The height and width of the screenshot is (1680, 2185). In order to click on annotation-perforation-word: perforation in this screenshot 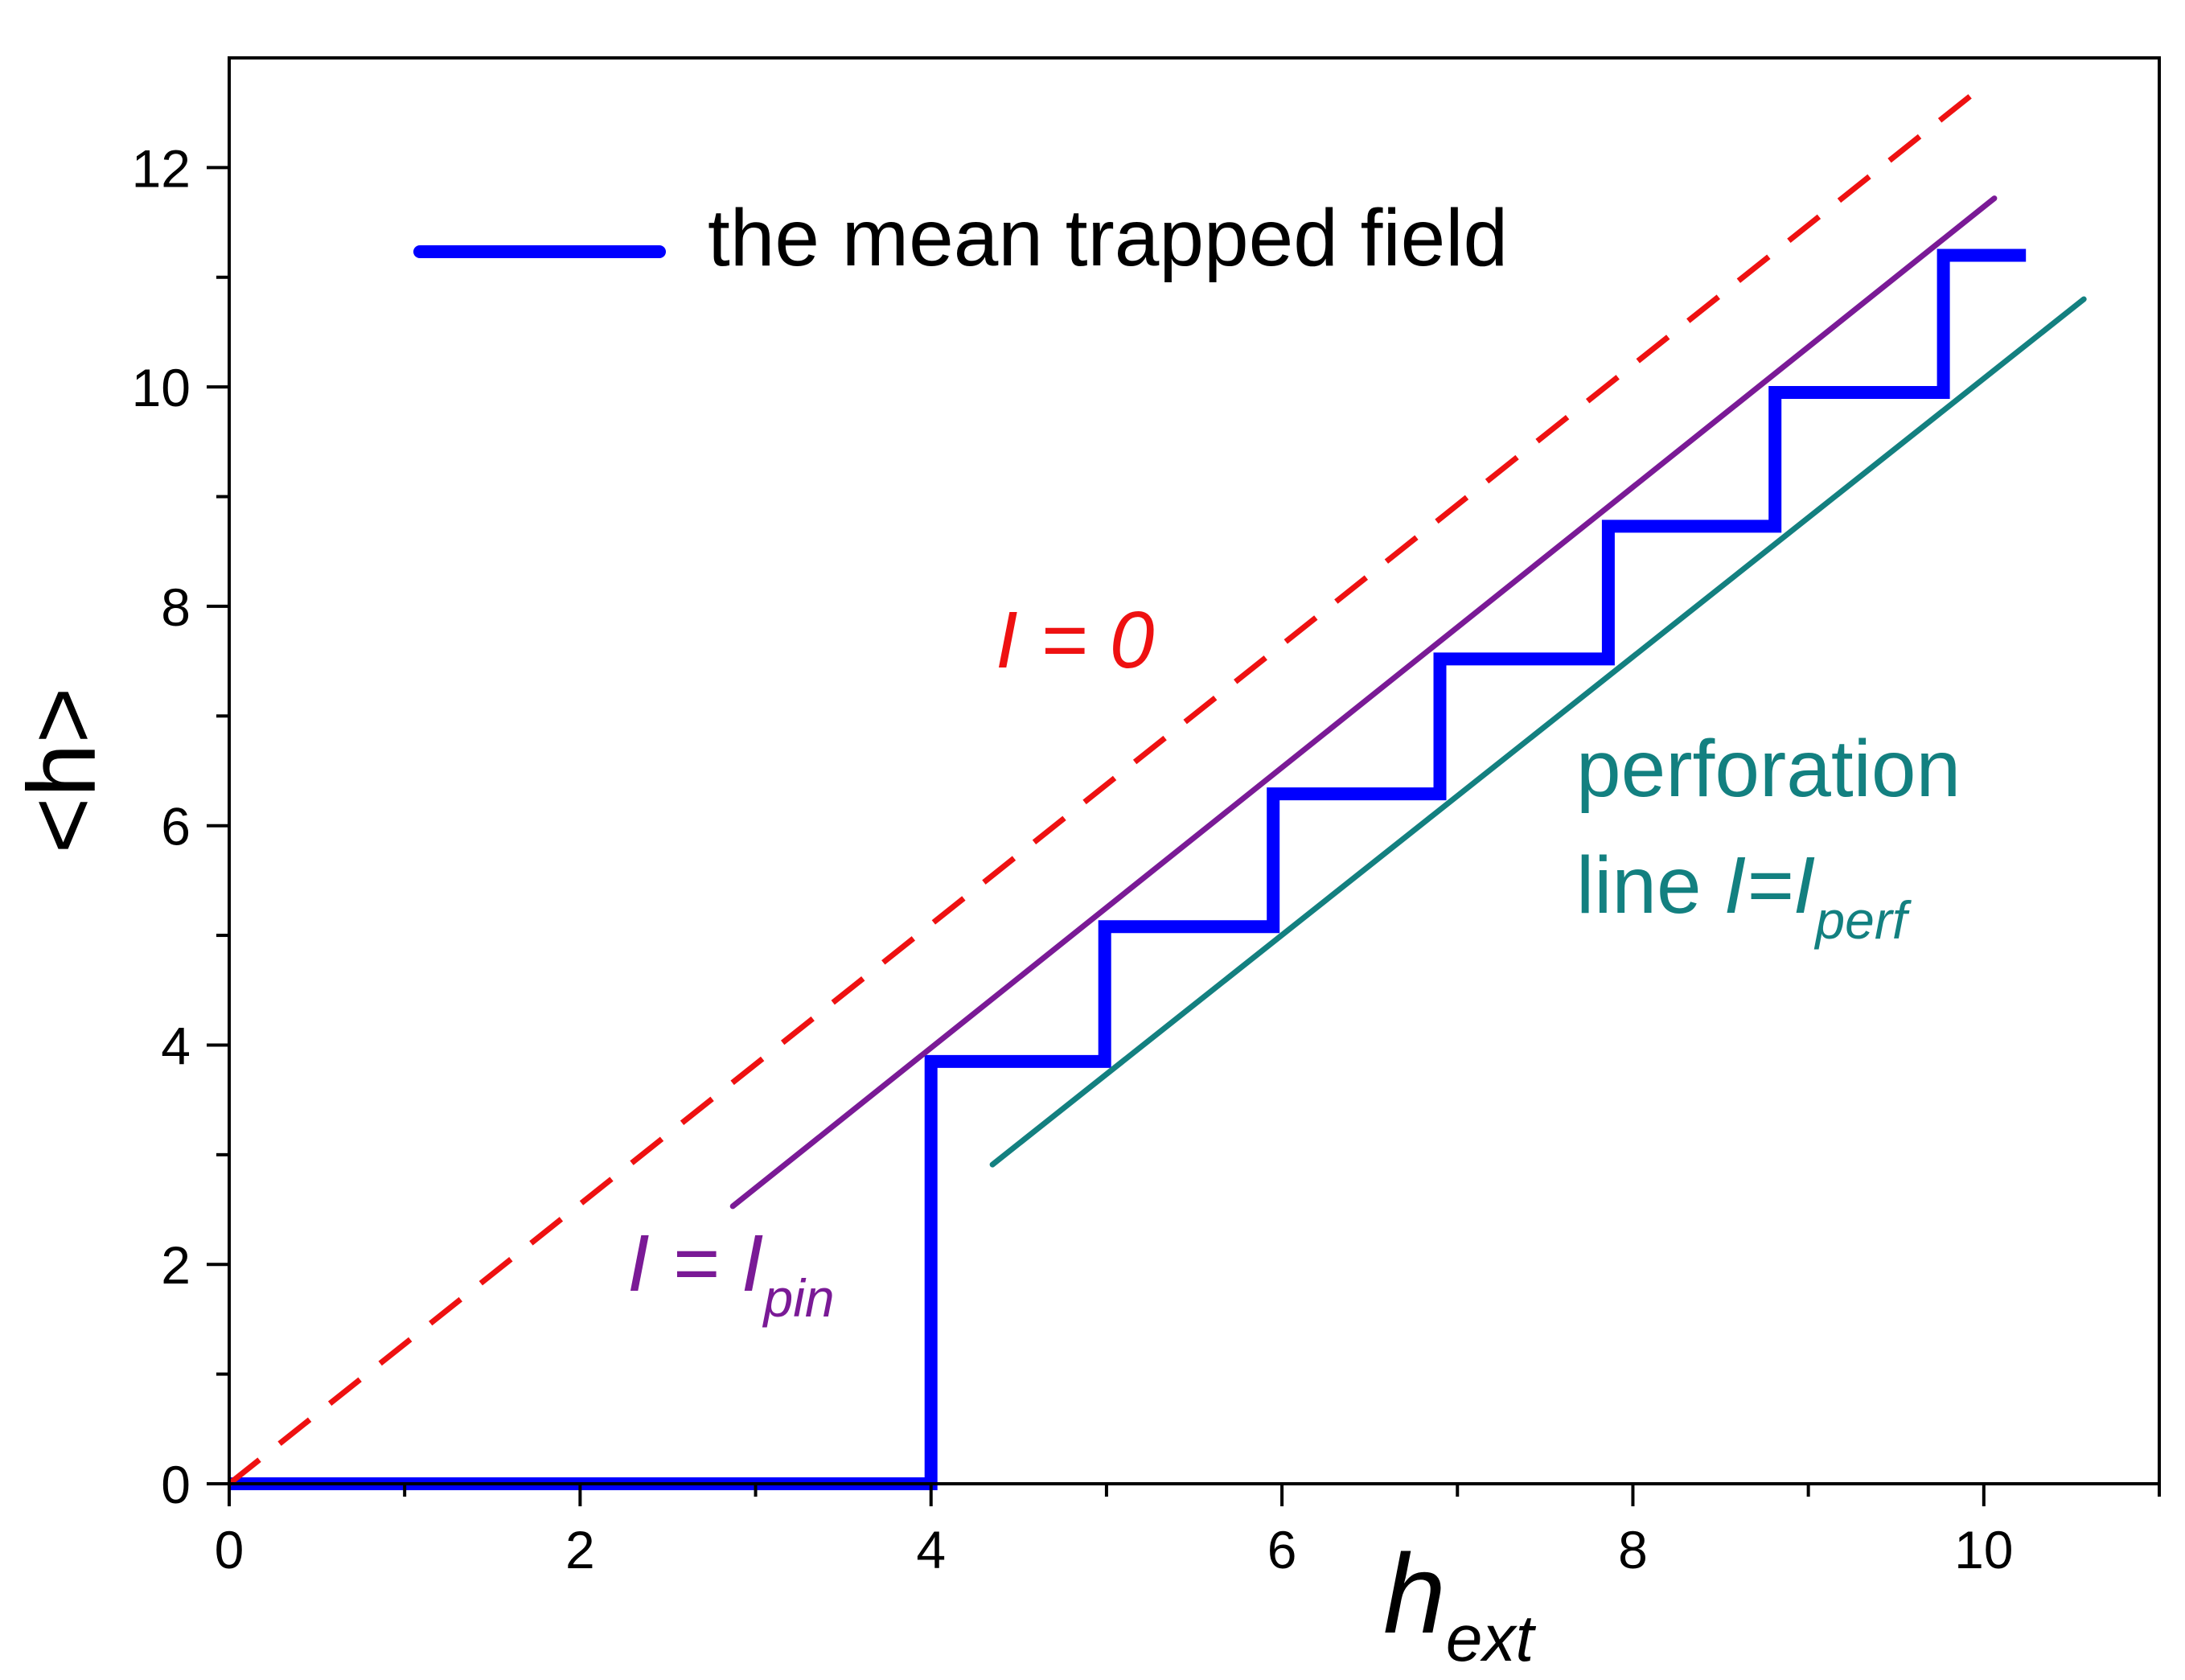, I will do `click(1768, 769)`.